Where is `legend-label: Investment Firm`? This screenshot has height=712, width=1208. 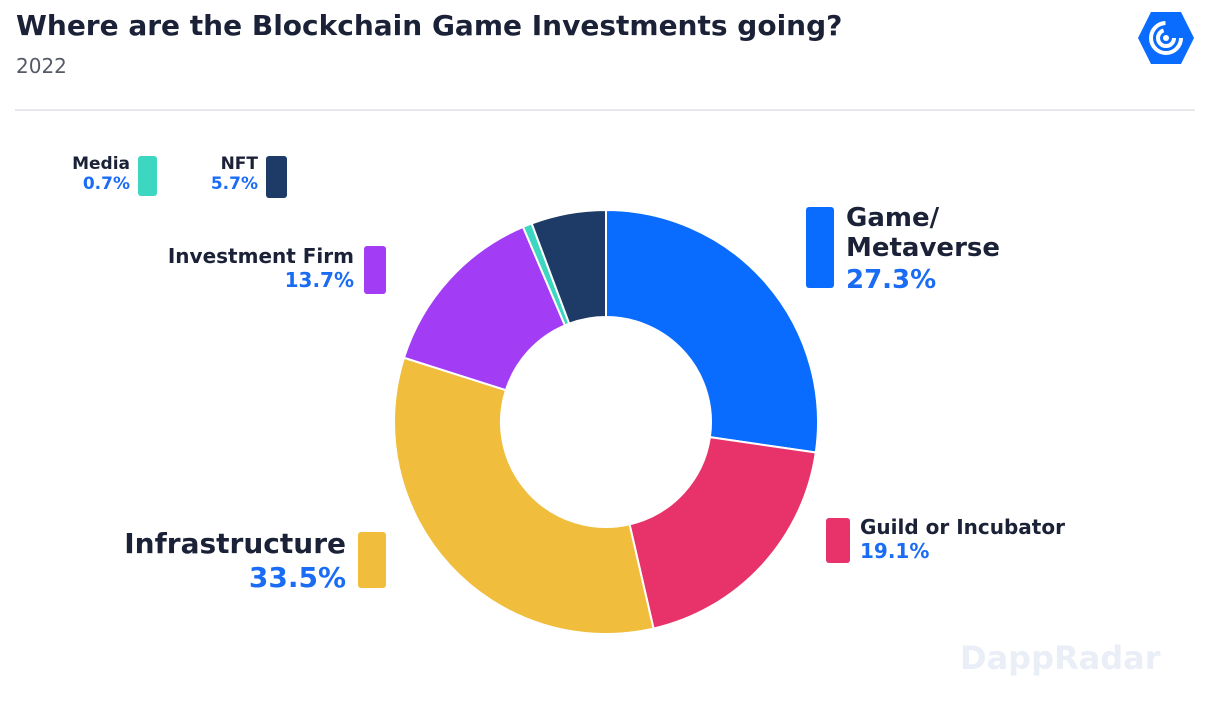 legend-label: Investment Firm is located at coordinates (260, 256).